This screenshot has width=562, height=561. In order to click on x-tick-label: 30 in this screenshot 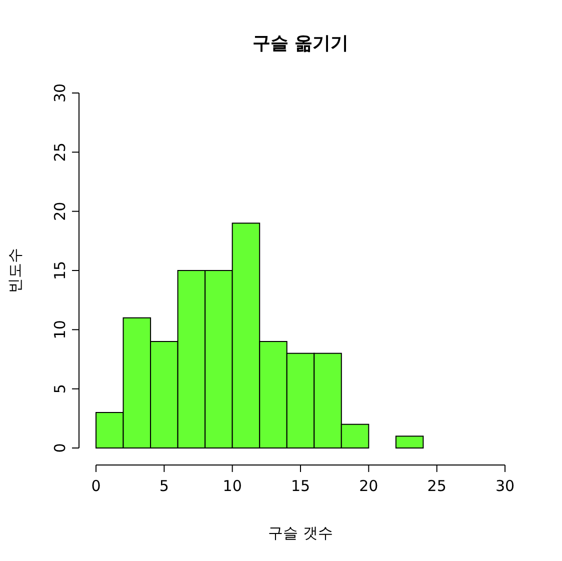, I will do `click(505, 486)`.